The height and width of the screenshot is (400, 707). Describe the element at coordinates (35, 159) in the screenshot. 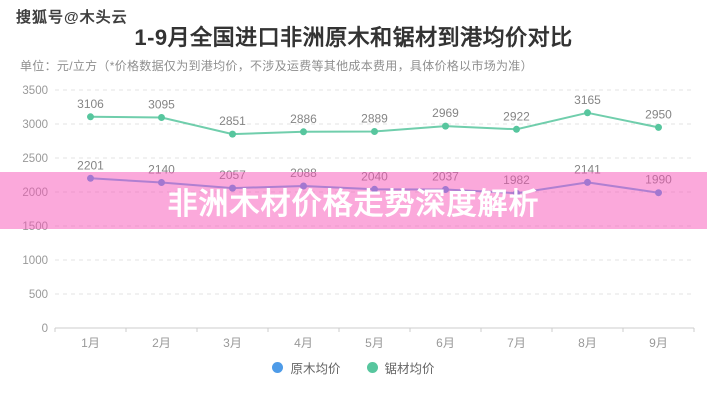

I see `svg-text: 2500` at that location.